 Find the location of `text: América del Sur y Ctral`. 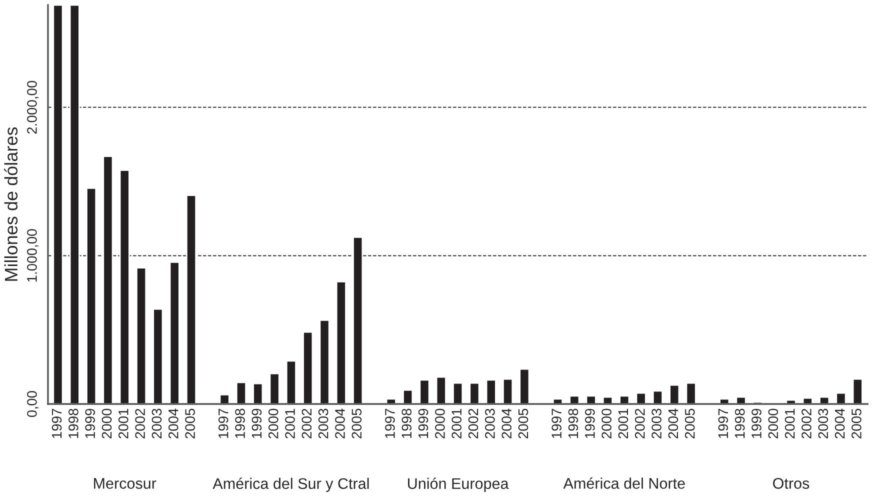

text: América del Sur y Ctral is located at coordinates (290, 485).